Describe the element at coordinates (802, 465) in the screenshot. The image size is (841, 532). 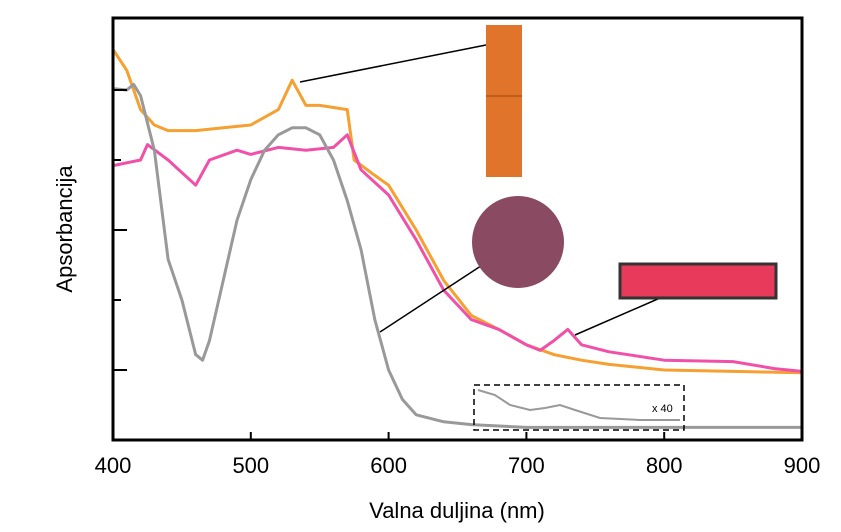
I see `x-tick-label: 900` at that location.